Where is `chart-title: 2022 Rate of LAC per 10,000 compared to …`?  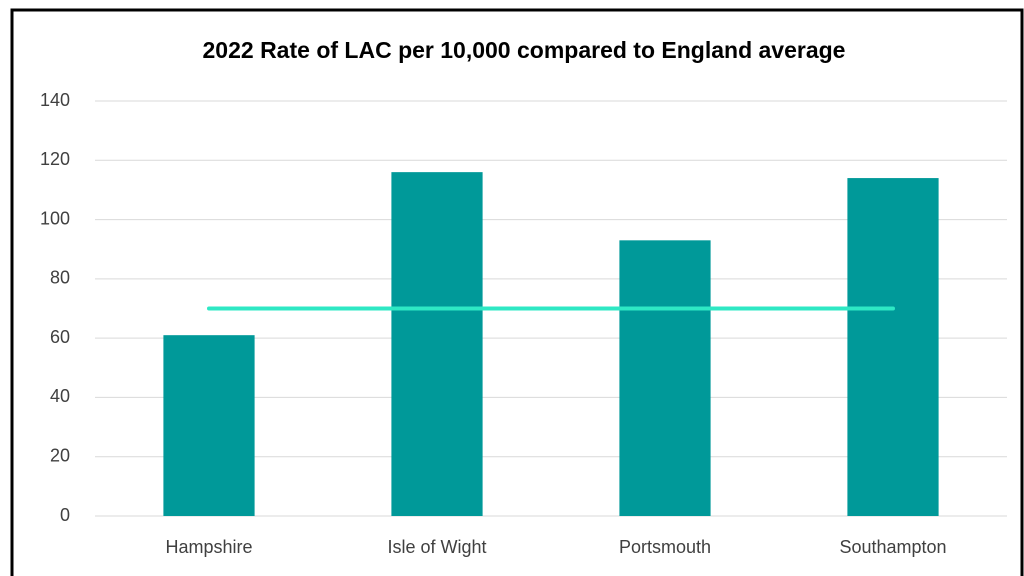
chart-title: 2022 Rate of LAC per 10,000 compared to … is located at coordinates (524, 50).